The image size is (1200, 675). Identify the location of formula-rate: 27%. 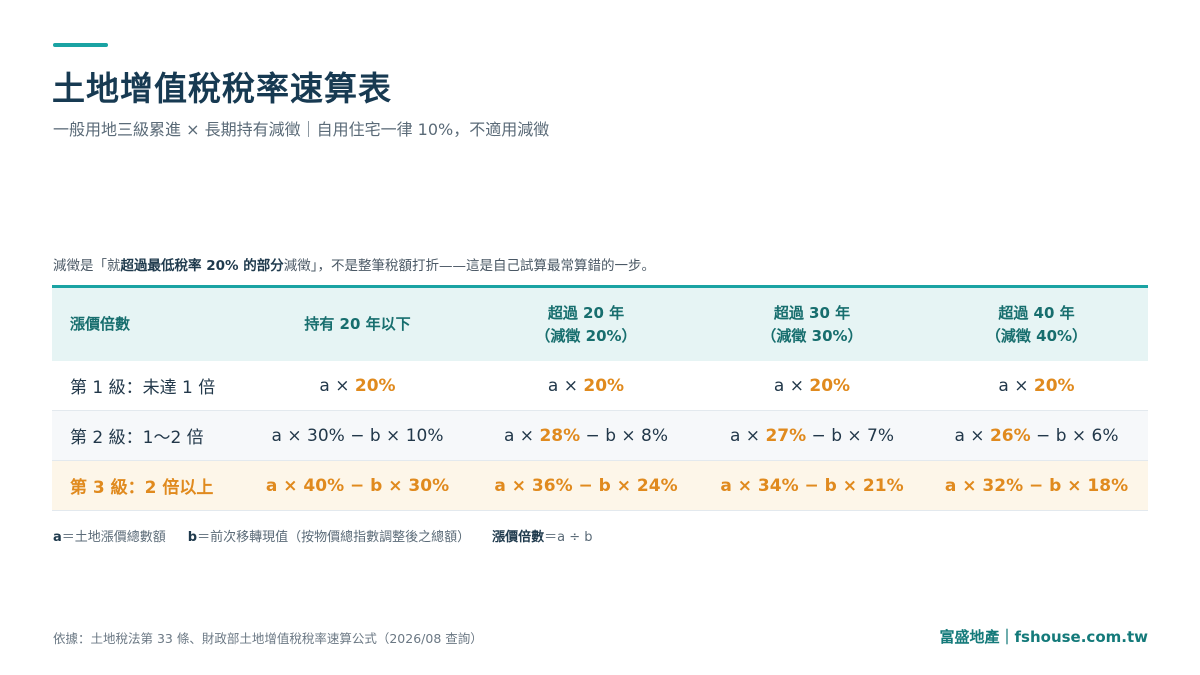
(786, 435).